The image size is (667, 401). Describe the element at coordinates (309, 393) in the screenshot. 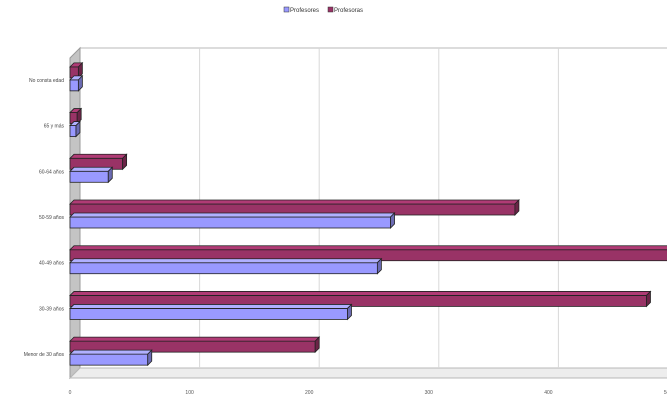

I see `x-tick-label: 200` at that location.